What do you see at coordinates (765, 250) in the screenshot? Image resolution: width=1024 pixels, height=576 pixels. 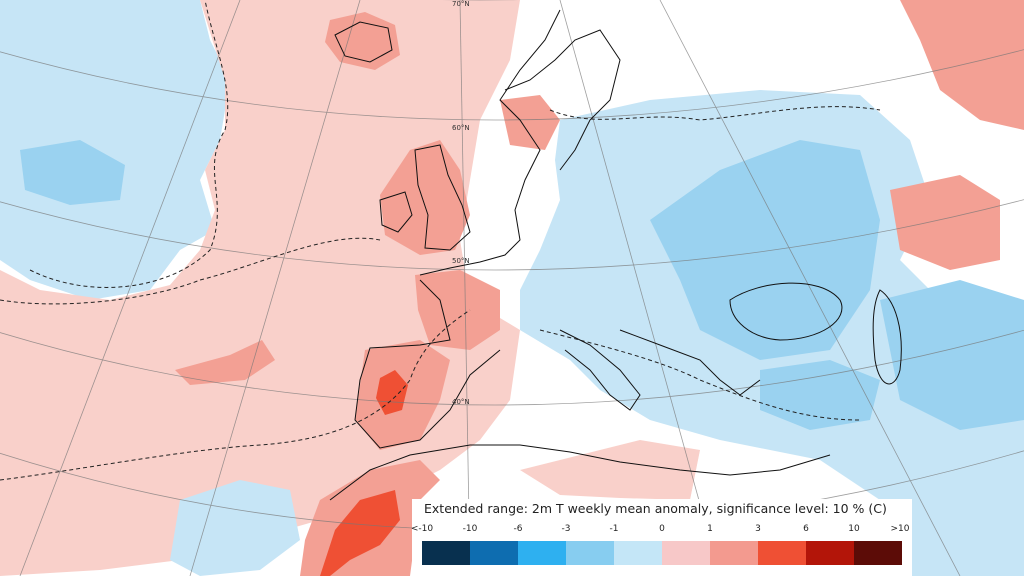 I see `cold-mid-region-eastern-europe` at bounding box center [765, 250].